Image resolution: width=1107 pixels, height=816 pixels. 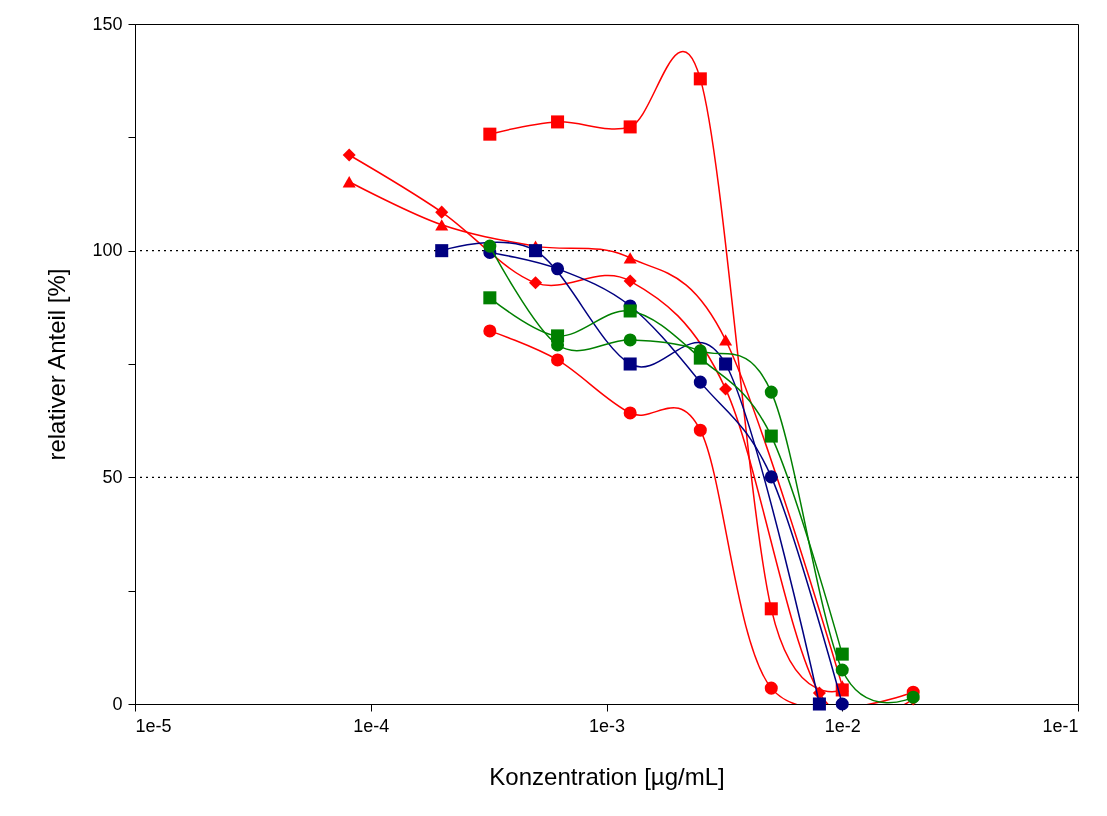 I want to click on y-tick-label: 100, so click(x=107, y=250).